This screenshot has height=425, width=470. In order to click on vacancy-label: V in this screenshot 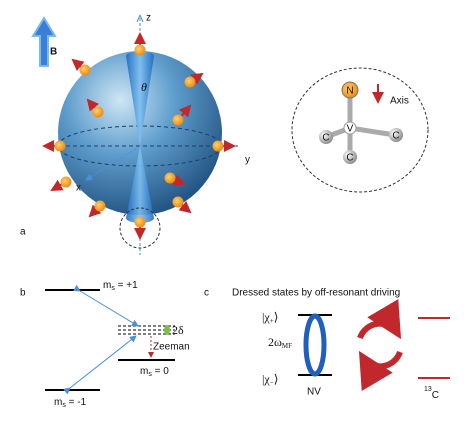, I will do `click(350, 129)`.